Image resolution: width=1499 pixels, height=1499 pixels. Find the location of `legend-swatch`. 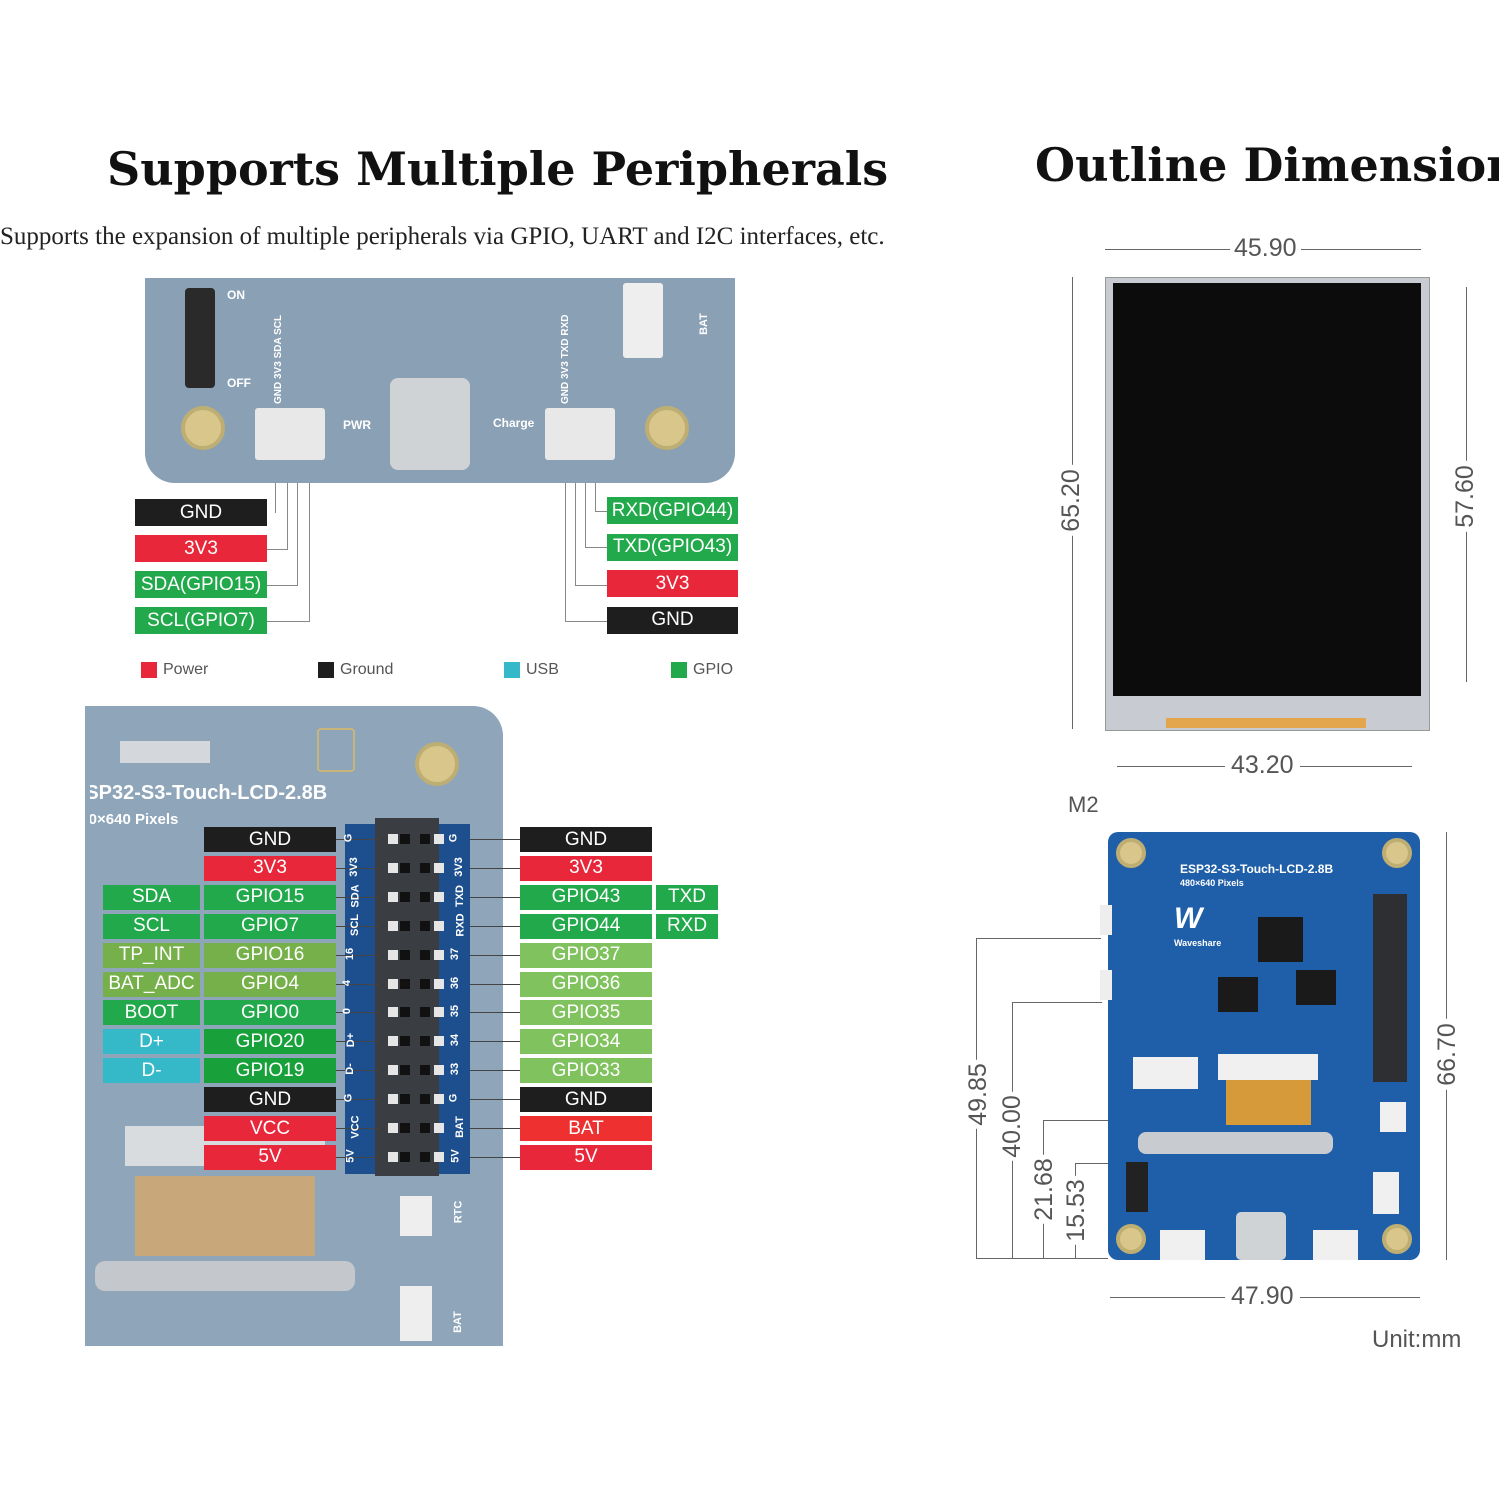

legend-swatch is located at coordinates (679, 670).